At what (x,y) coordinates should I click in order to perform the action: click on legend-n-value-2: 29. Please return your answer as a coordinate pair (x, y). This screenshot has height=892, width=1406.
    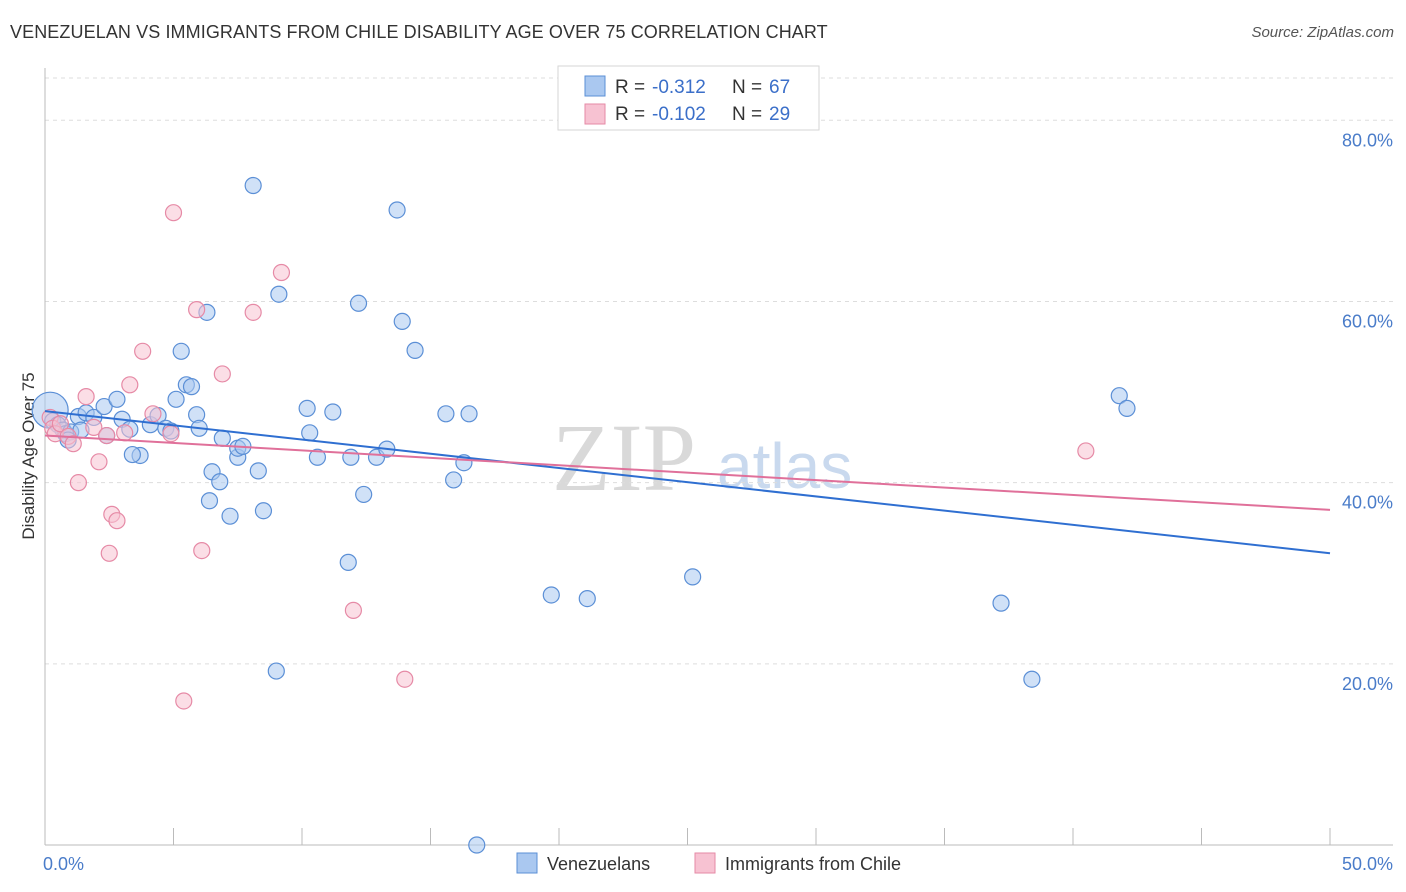
    Looking at the image, I should click on (779, 114).